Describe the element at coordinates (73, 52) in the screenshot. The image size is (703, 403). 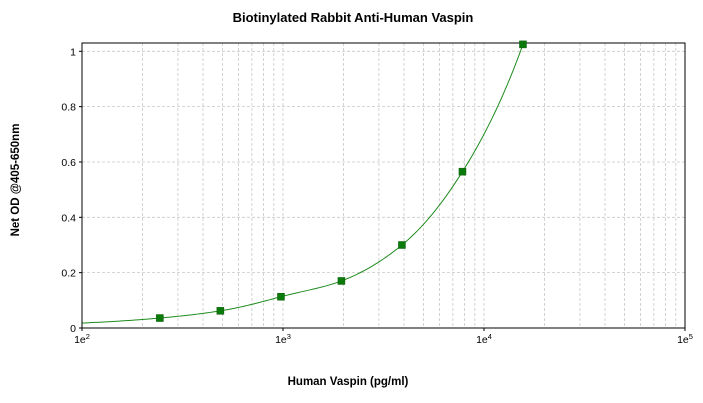
I see `y-tick-label: 1` at that location.